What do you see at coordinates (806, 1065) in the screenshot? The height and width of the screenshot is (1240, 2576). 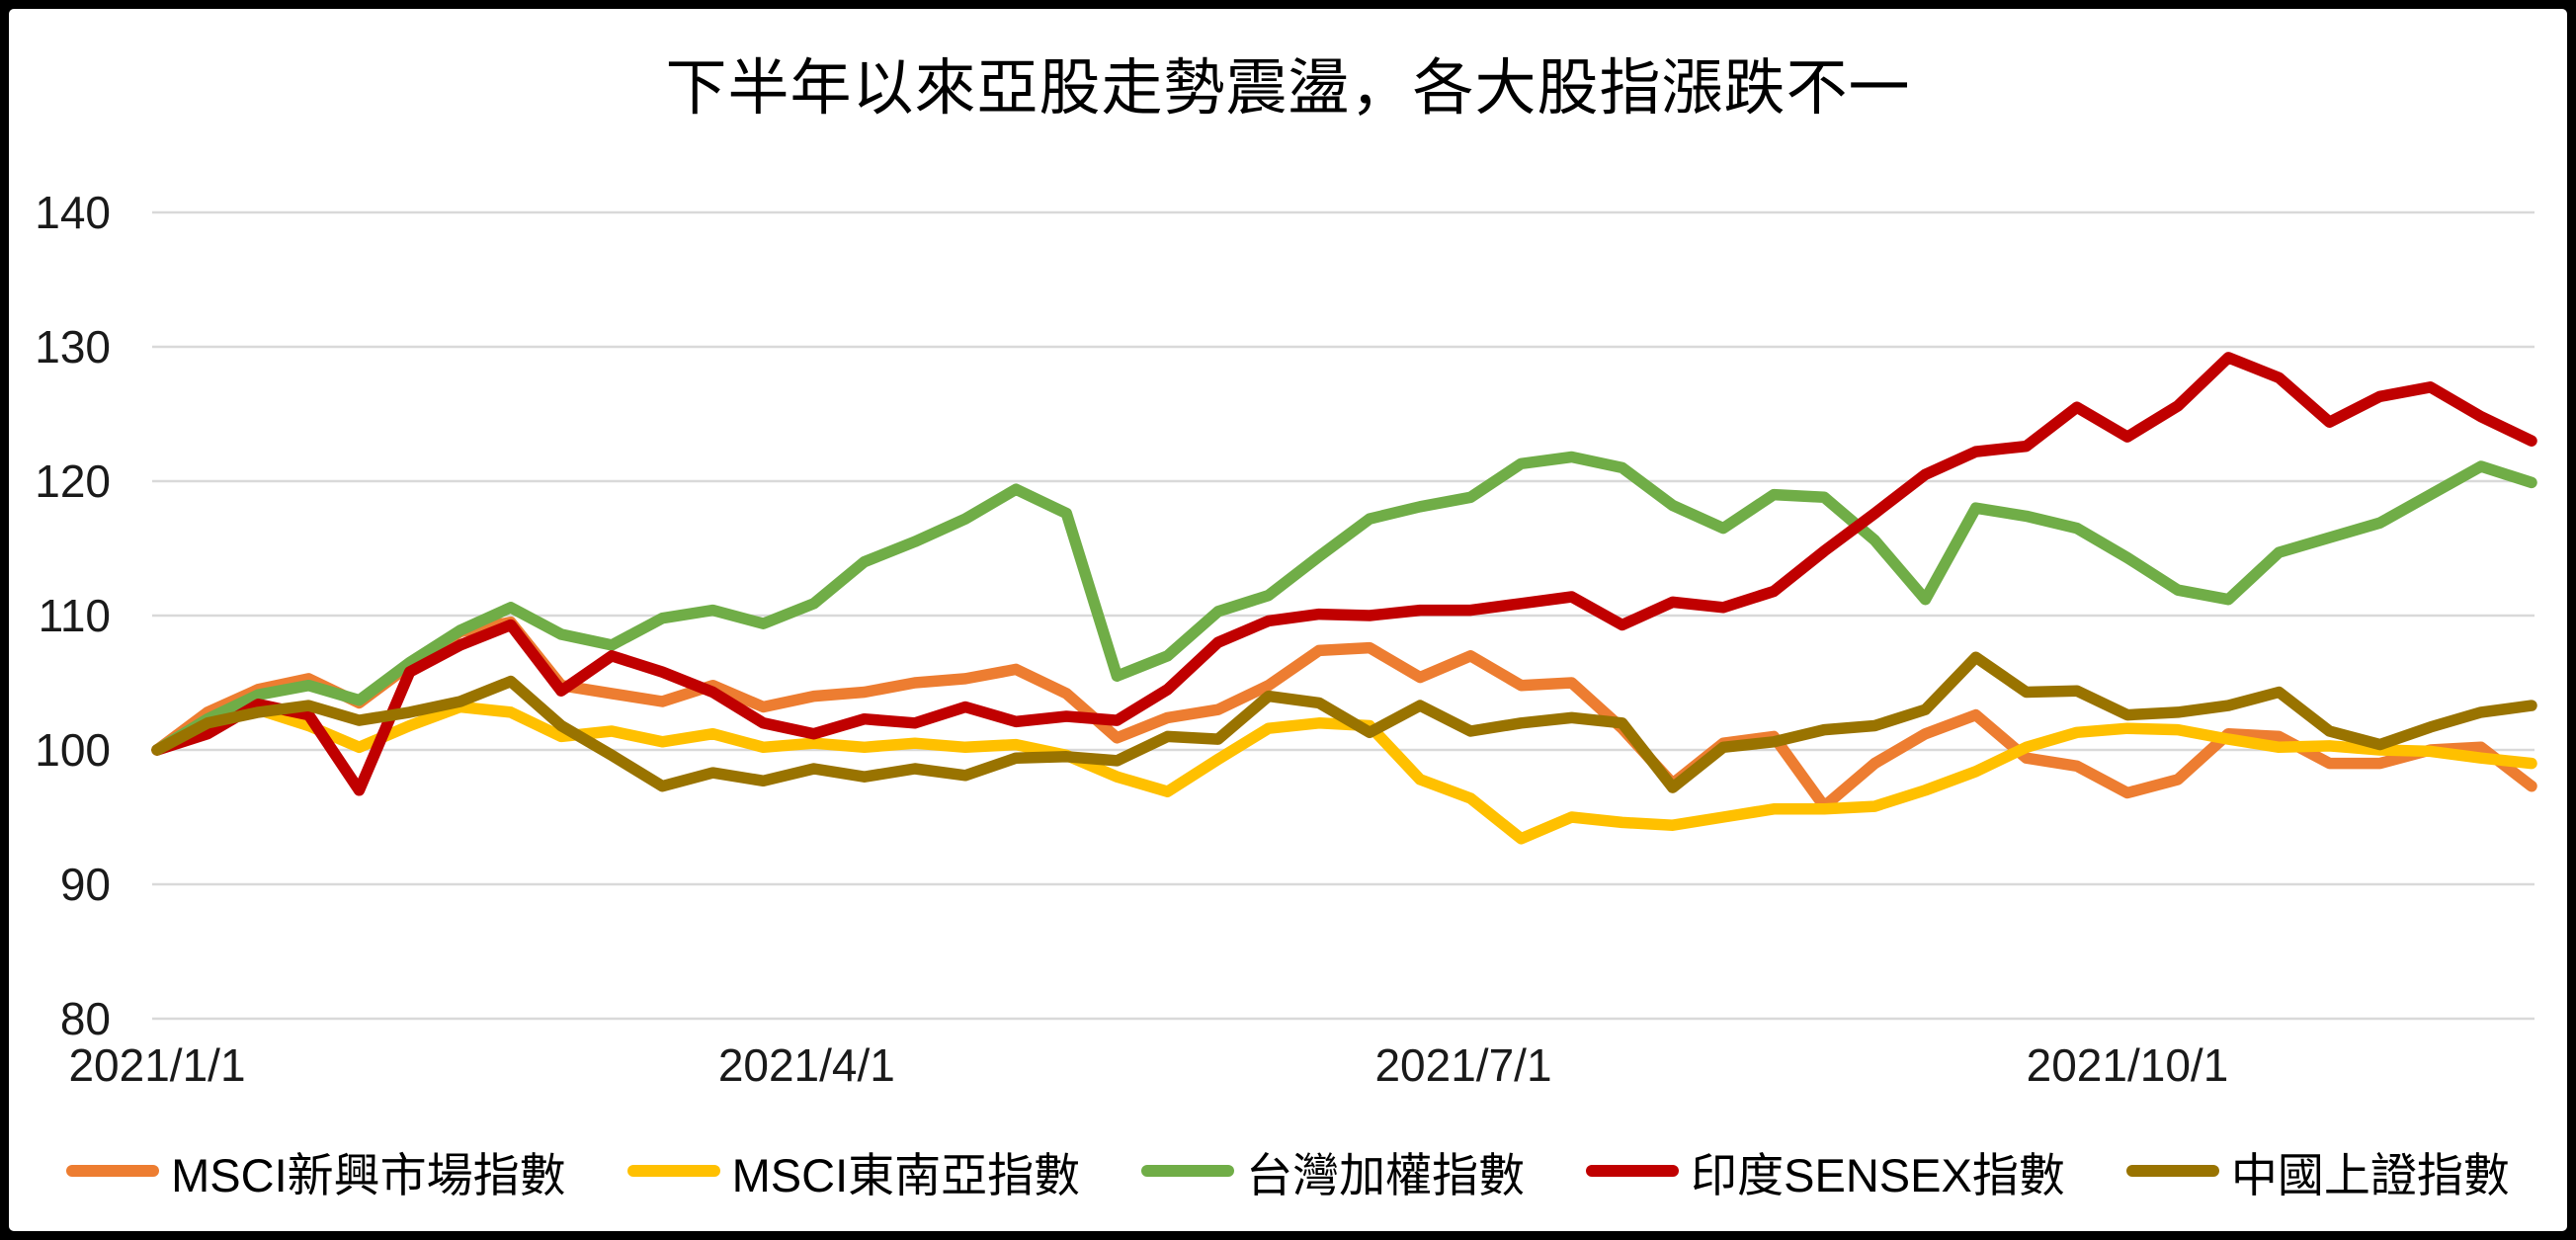 I see `x-axis-label-2021/4/1: 2021/4/1` at bounding box center [806, 1065].